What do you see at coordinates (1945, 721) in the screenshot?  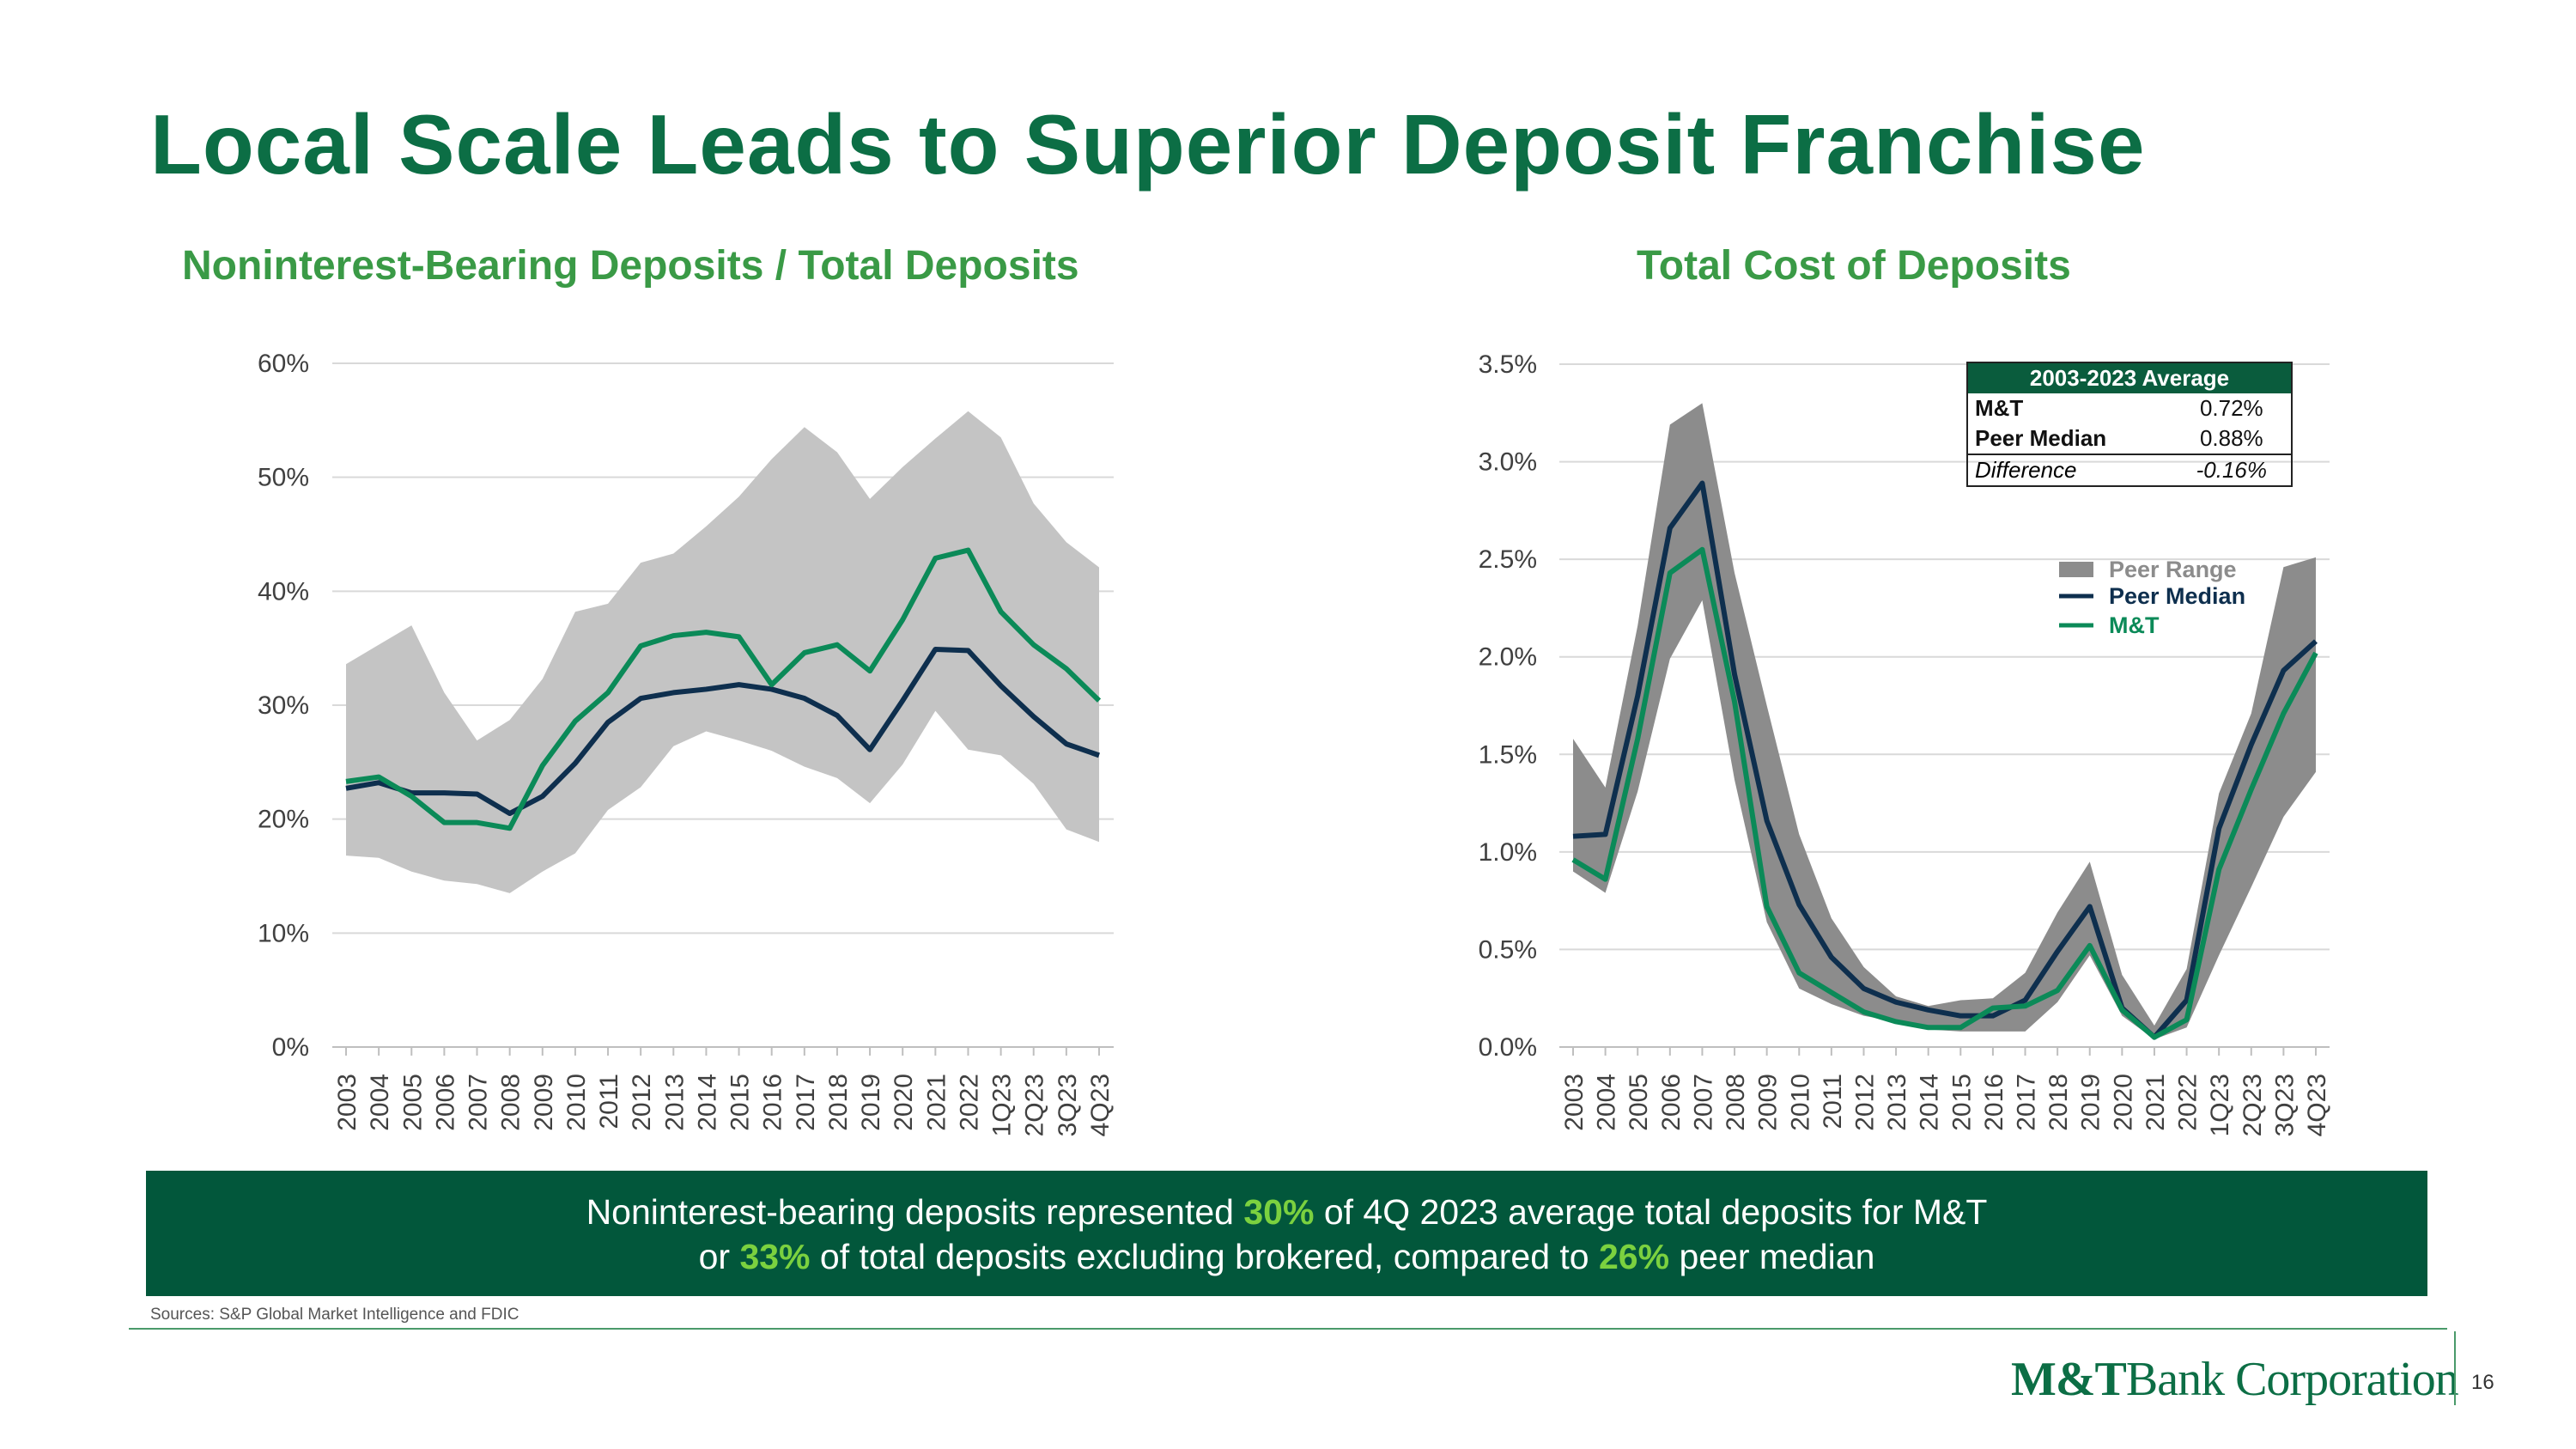 I see `peer-range-band` at bounding box center [1945, 721].